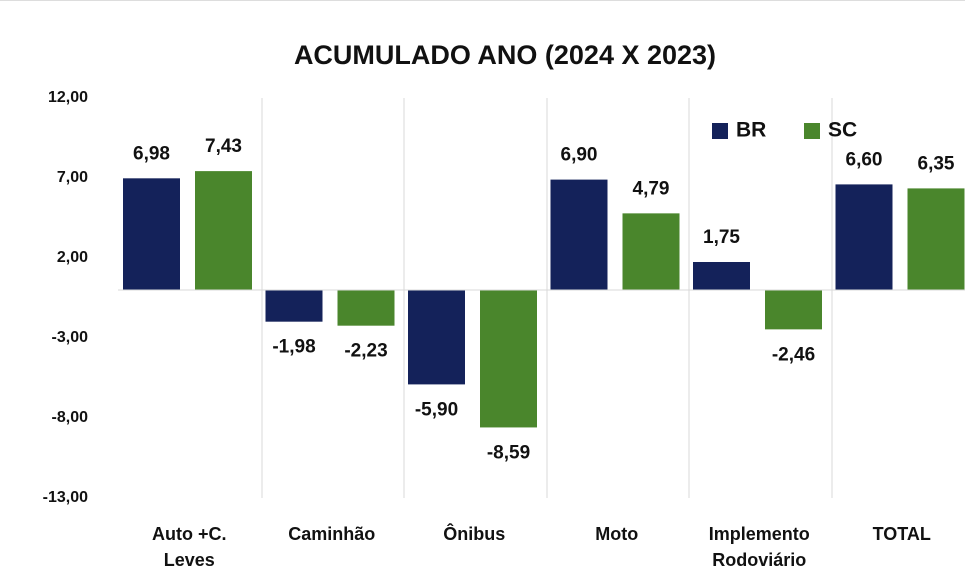  Describe the element at coordinates (70, 417) in the screenshot. I see `y-tick-label: -8,00` at that location.